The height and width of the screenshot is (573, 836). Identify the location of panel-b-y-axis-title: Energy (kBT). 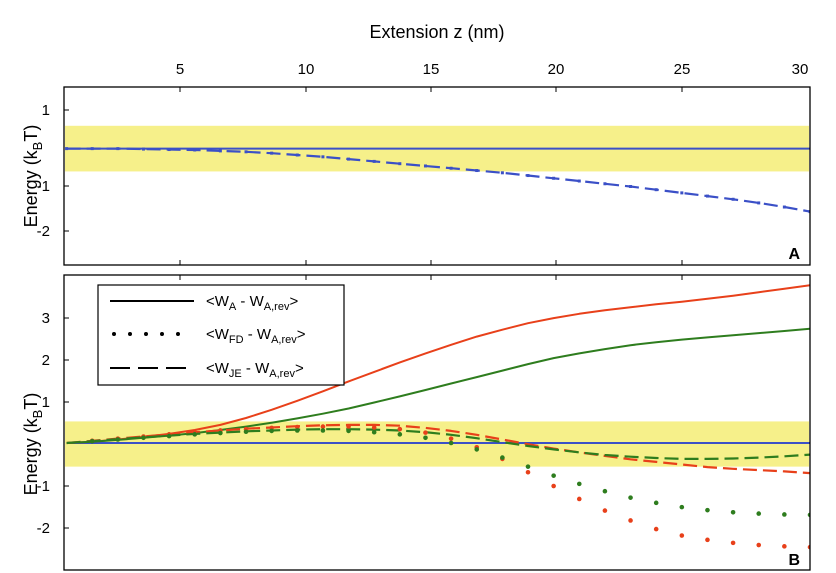
(33, 444).